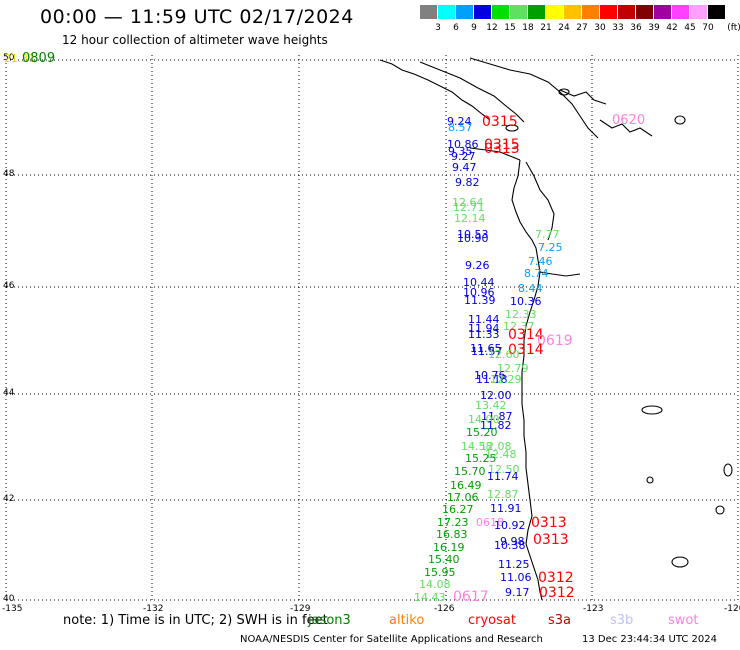 The height and width of the screenshot is (650, 740). Describe the element at coordinates (506, 508) in the screenshot. I see `wave-height-label: 11.91` at that location.